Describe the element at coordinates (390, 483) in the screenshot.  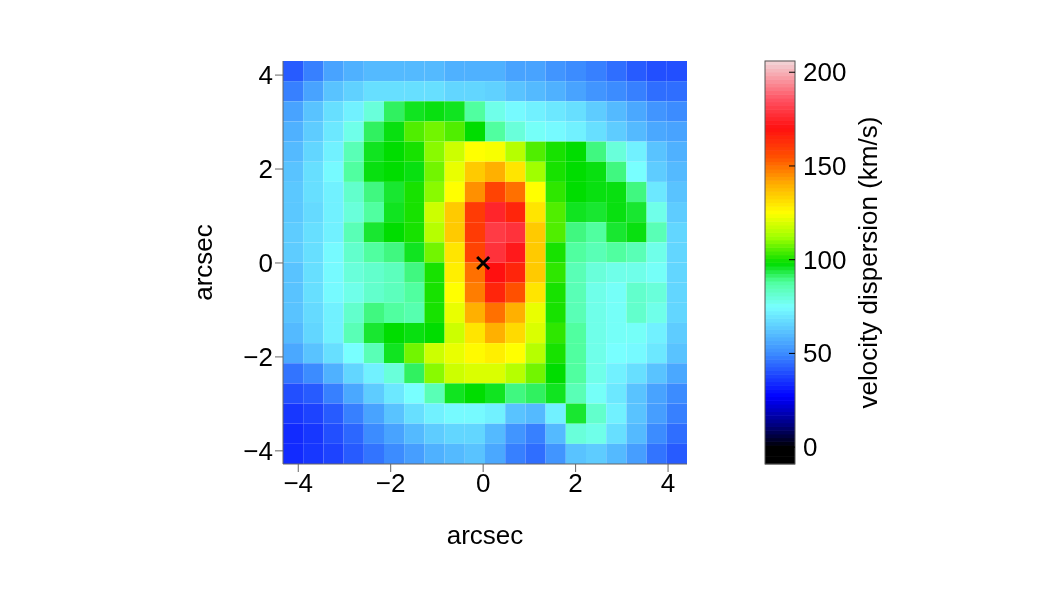
I see `x-tick-label: −2` at that location.